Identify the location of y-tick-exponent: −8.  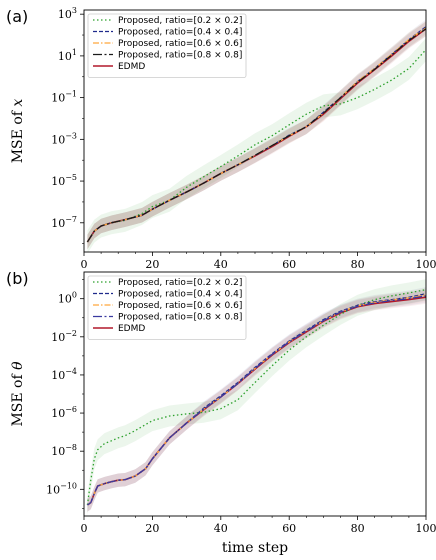
(71, 447).